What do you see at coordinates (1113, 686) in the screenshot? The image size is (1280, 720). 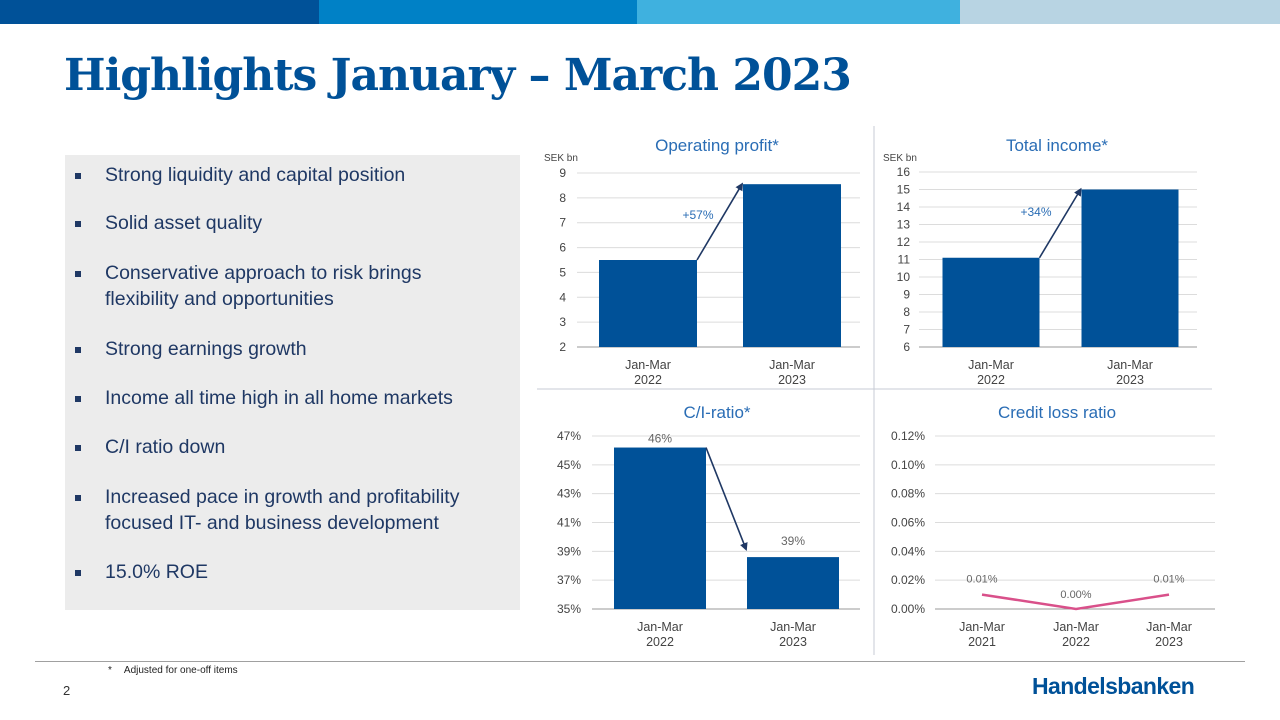 I see `brand-logo: Handelsbanken` at bounding box center [1113, 686].